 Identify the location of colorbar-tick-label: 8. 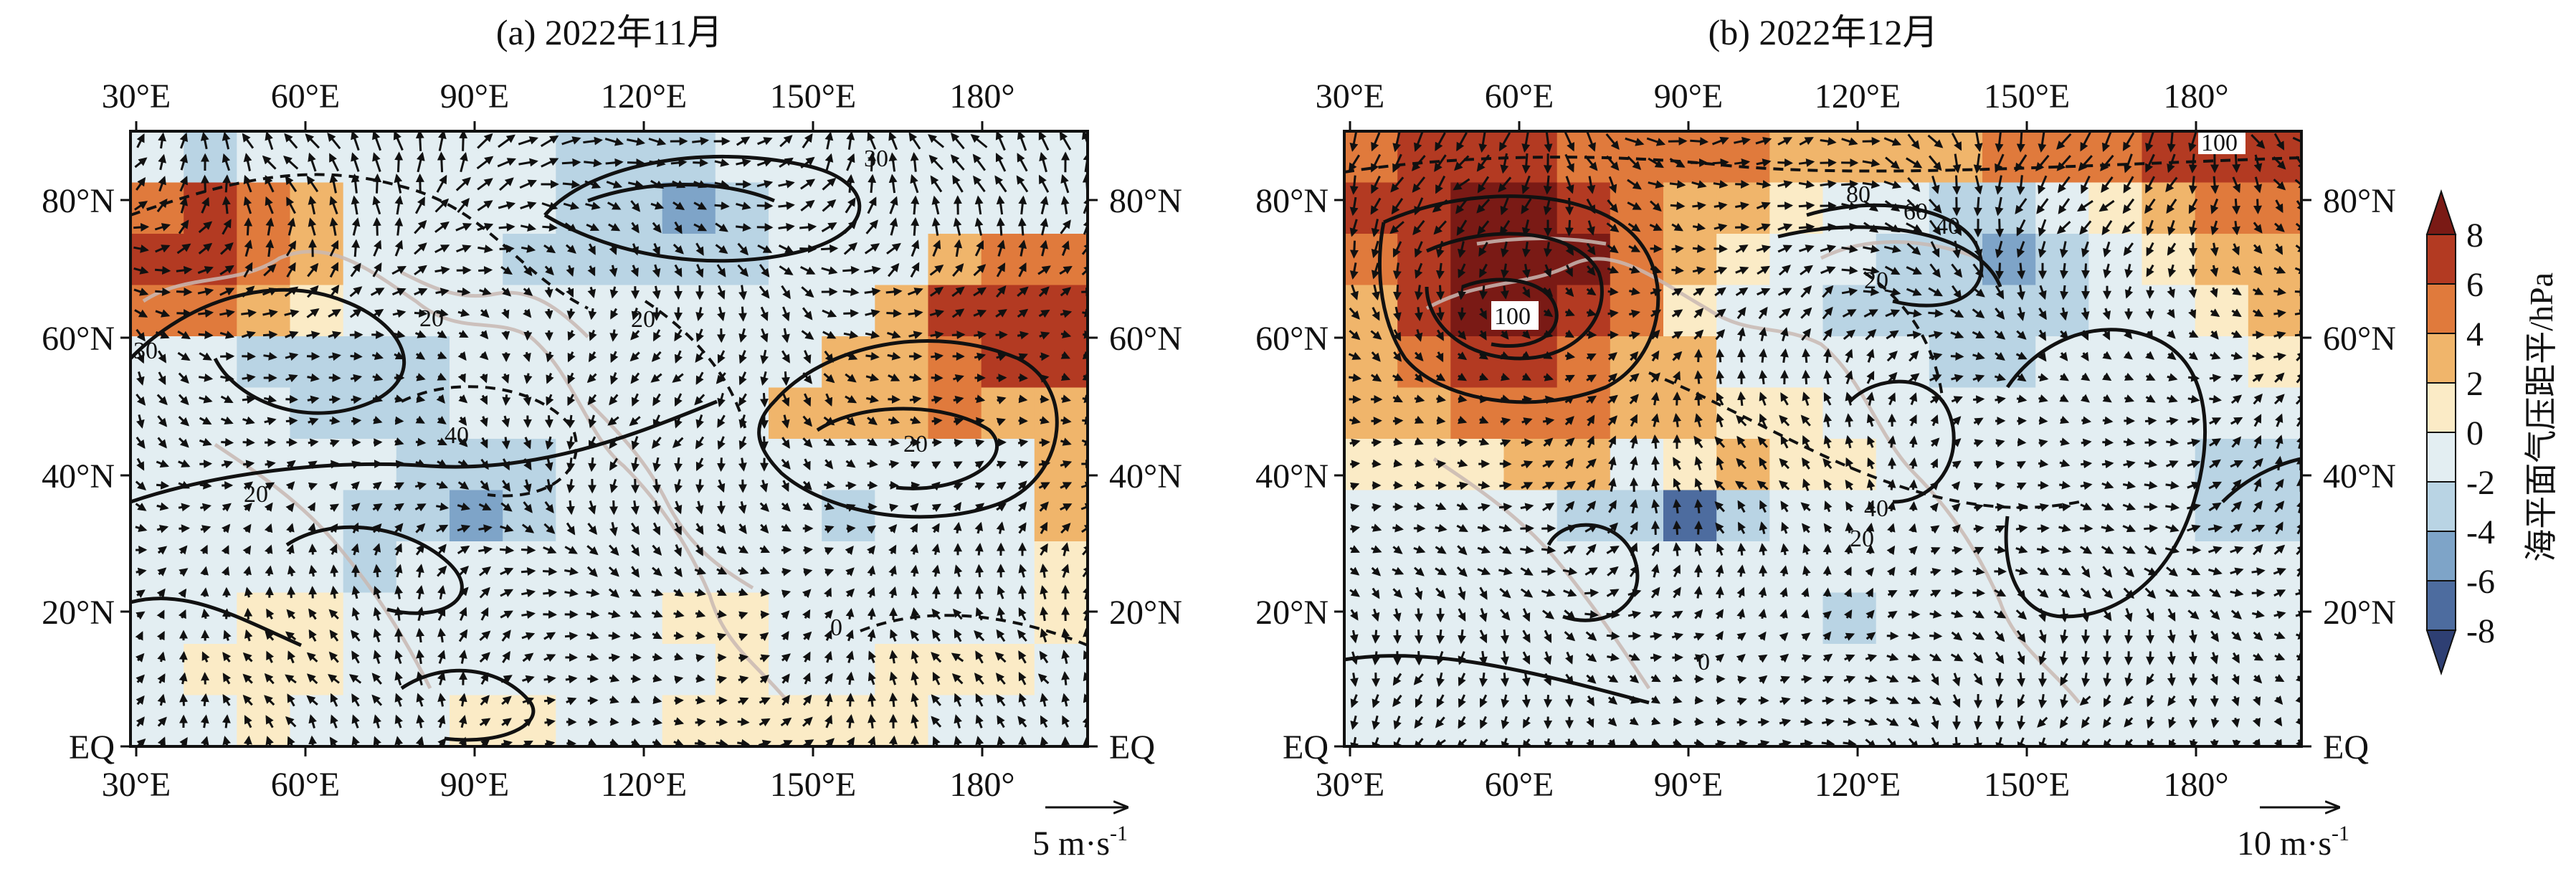
(2475, 236).